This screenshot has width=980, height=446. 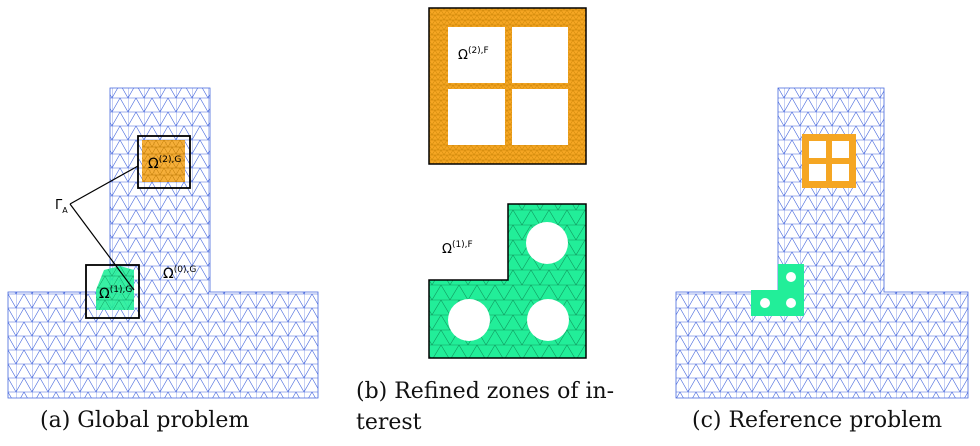 I want to click on gamma-a-leader-lines, so click(x=104, y=228).